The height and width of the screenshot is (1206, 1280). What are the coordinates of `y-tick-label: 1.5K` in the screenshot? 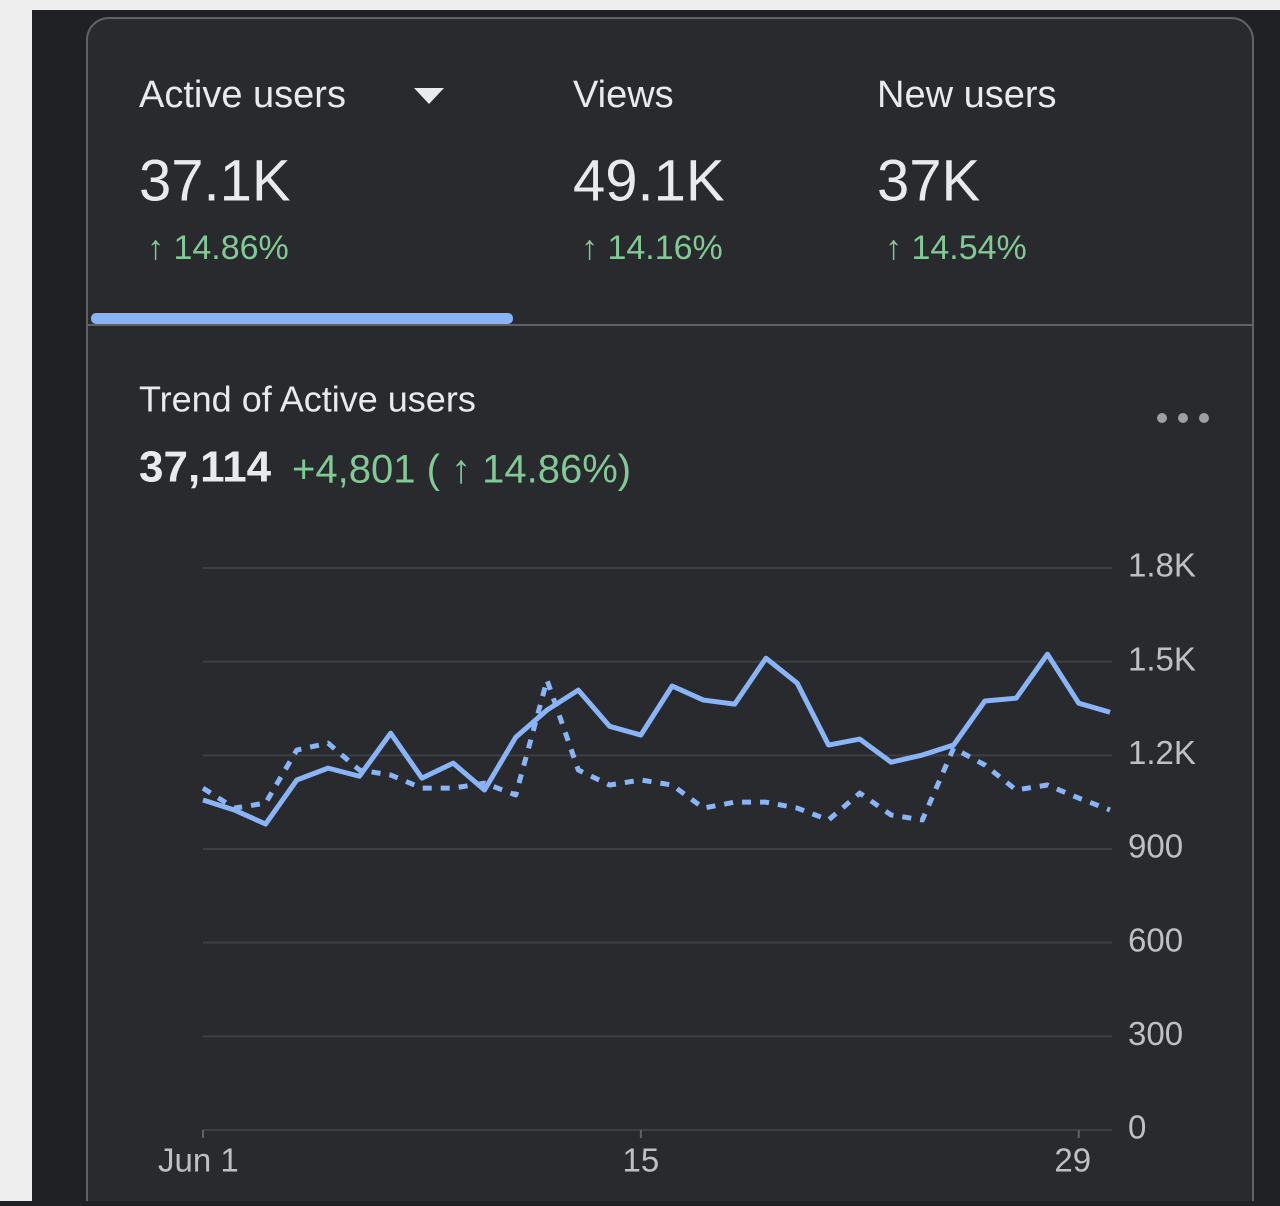 It's located at (1162, 658).